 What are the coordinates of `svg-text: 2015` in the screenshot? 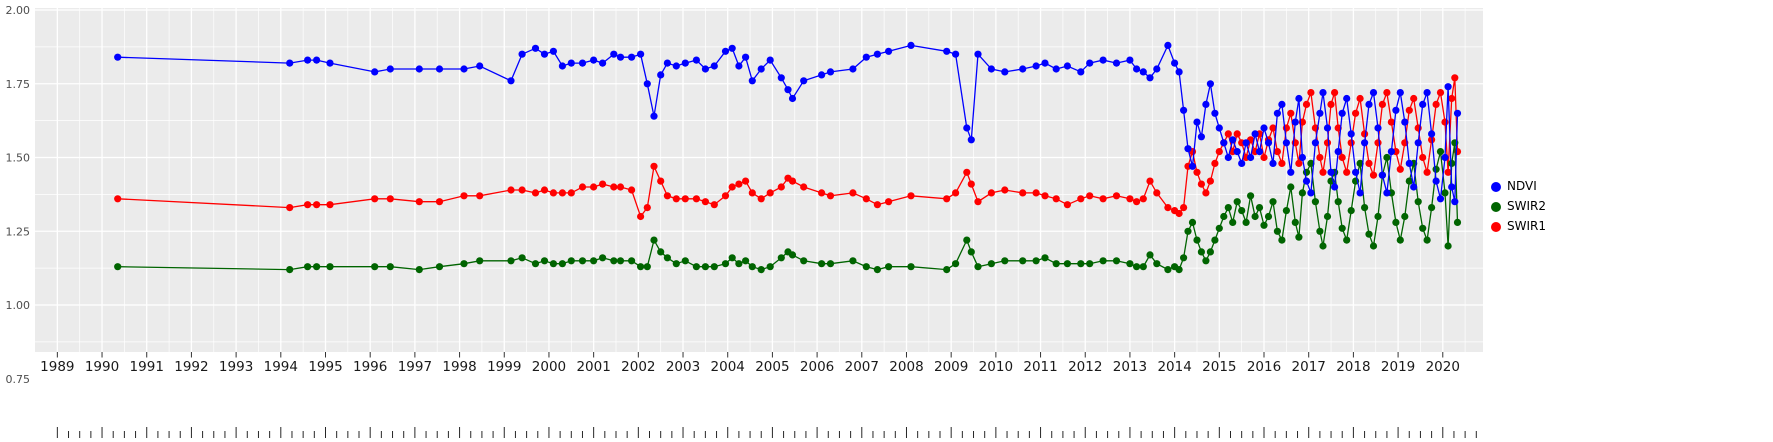 It's located at (1219, 367).